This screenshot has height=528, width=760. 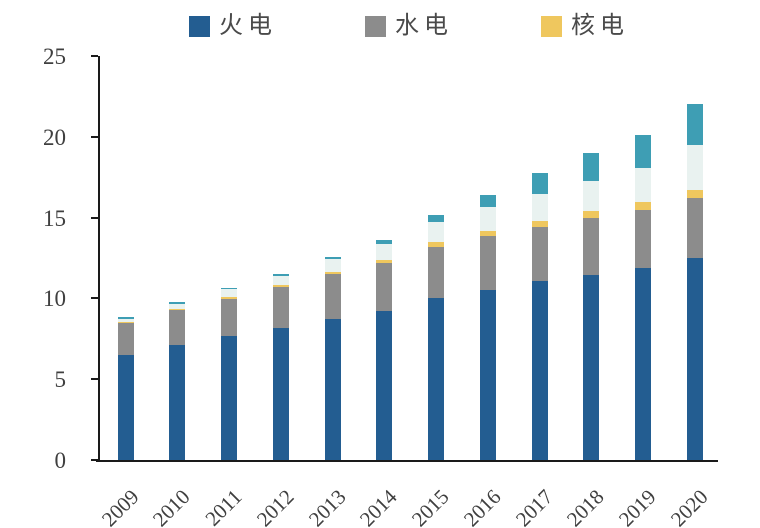 I want to click on chart-legend: 火电 水电 核电, so click(x=409, y=26).